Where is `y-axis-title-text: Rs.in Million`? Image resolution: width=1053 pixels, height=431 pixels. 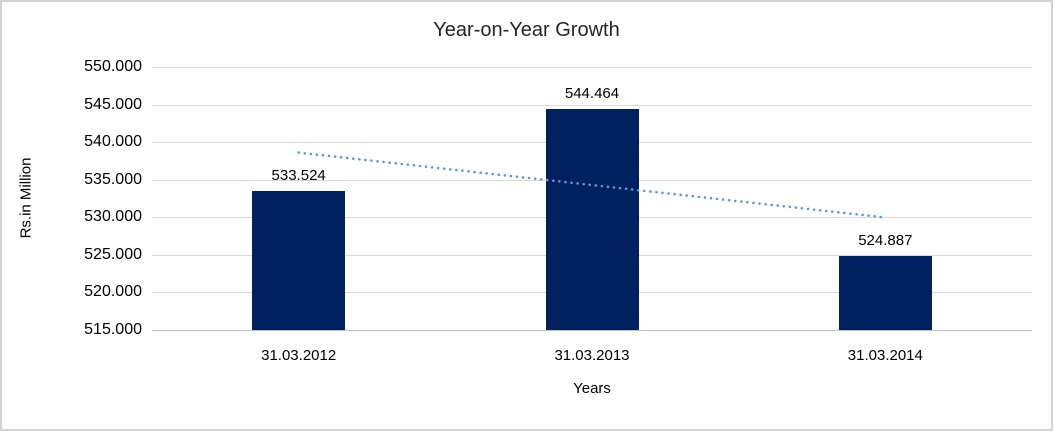
y-axis-title-text: Rs.in Million is located at coordinates (26, 198).